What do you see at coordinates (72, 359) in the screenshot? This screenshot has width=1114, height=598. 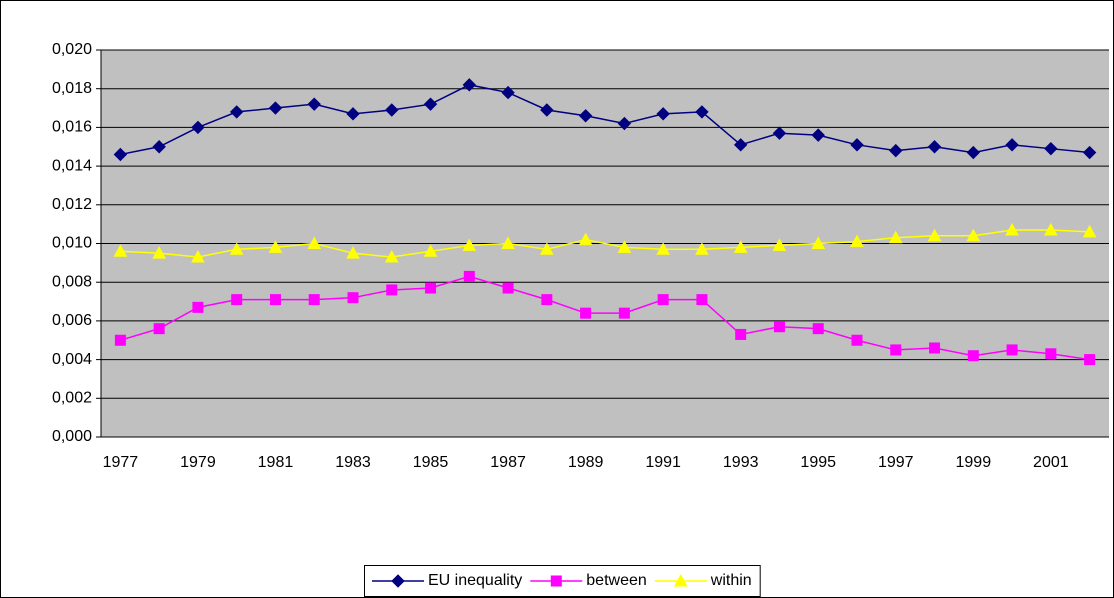 I see `y-tick-label: 0,004` at bounding box center [72, 359].